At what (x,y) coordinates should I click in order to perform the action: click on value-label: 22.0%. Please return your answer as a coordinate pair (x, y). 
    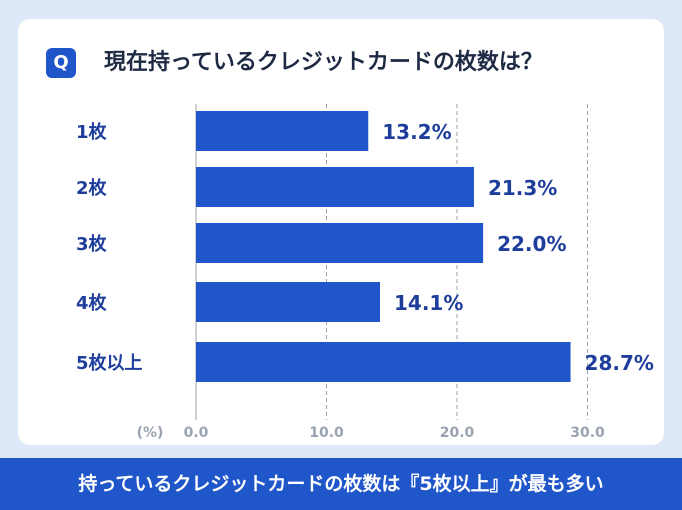
    Looking at the image, I should click on (531, 244).